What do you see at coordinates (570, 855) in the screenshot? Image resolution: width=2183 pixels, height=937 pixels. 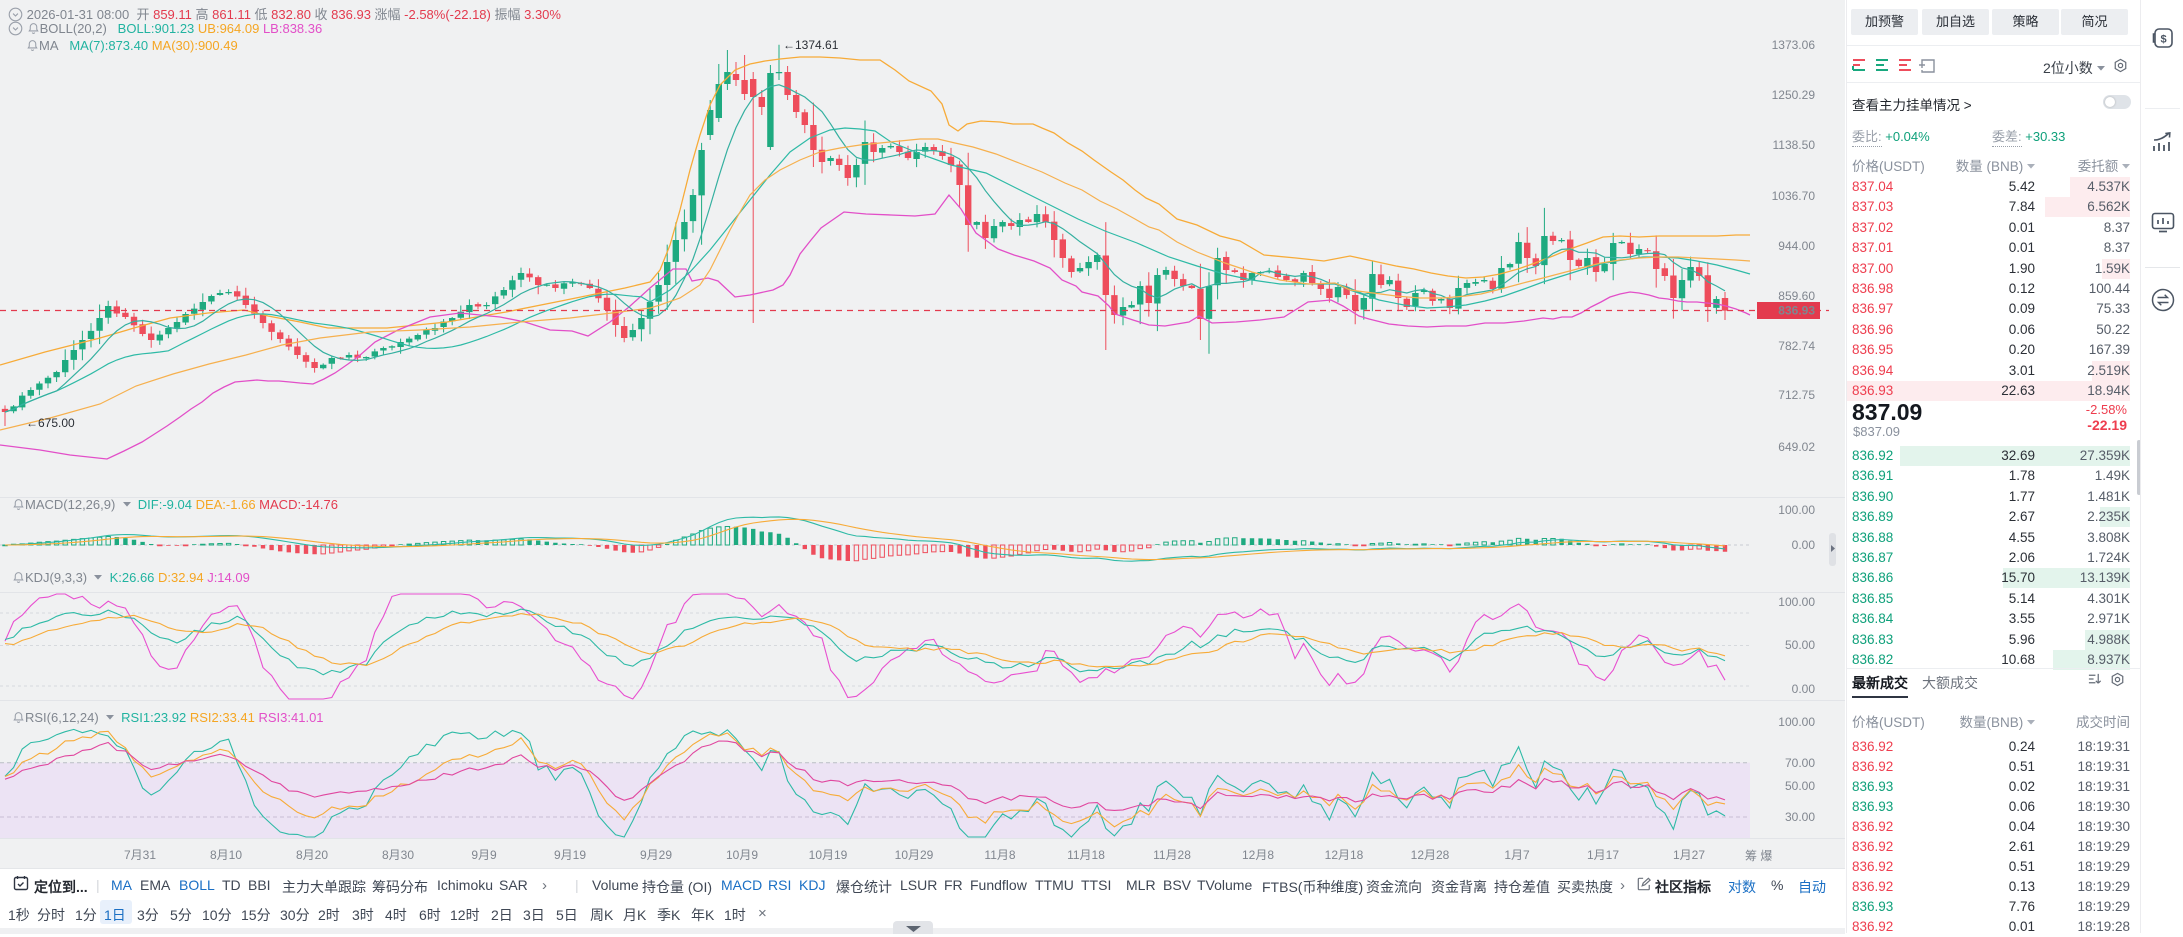 I see `svg-text: 9月19` at bounding box center [570, 855].